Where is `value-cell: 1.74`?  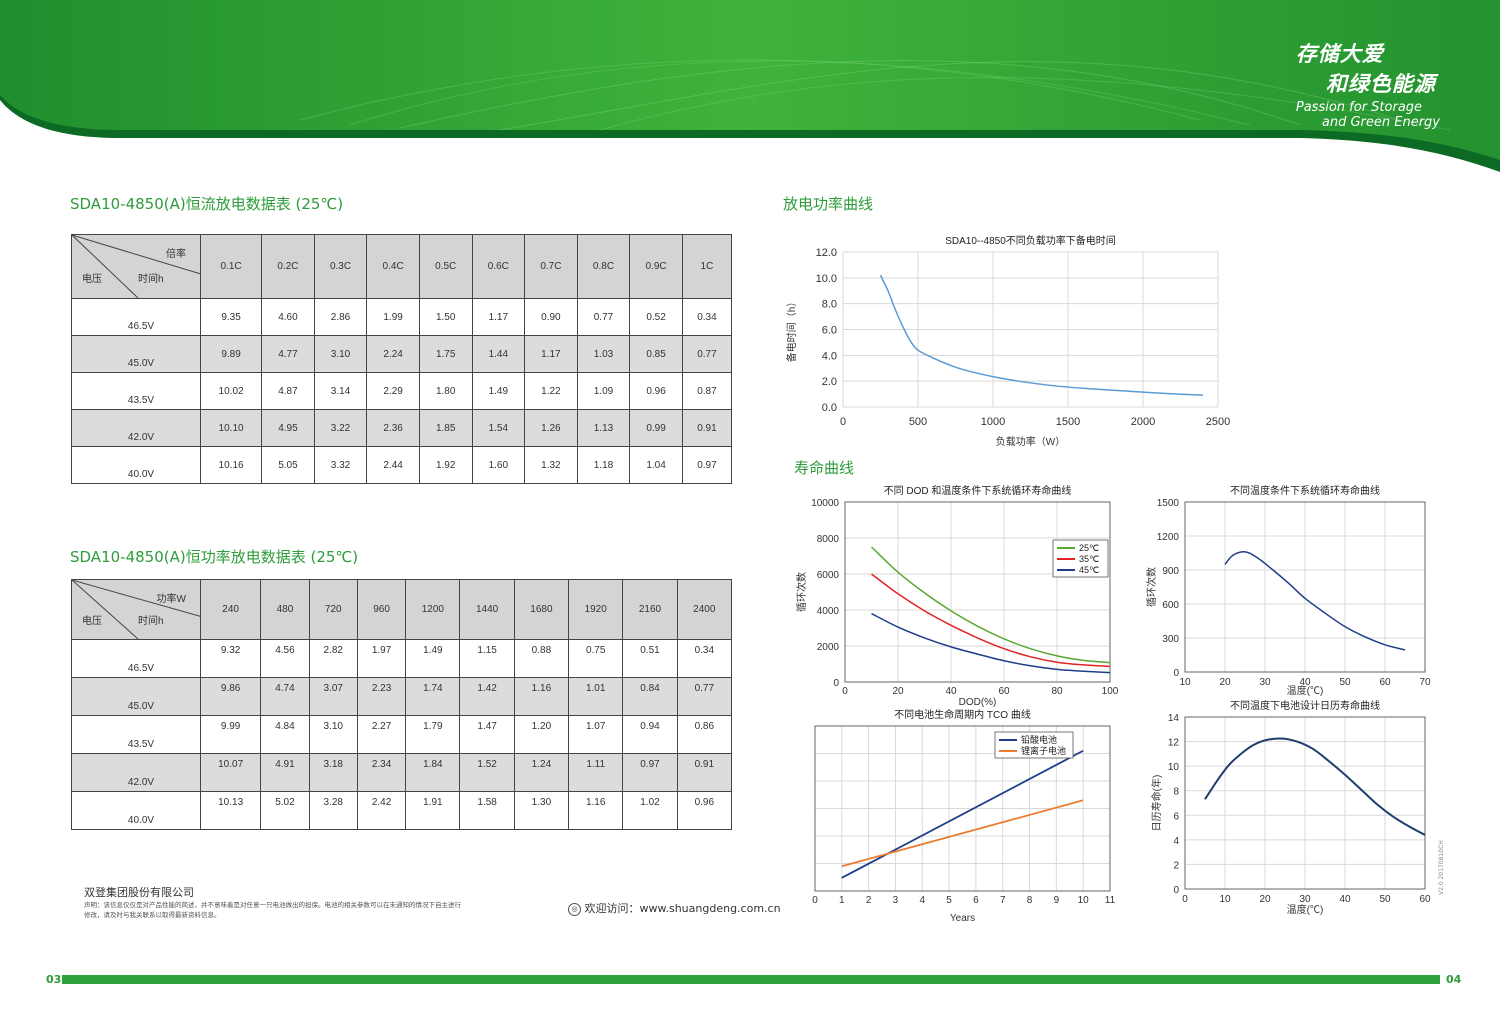 value-cell: 1.74 is located at coordinates (433, 696).